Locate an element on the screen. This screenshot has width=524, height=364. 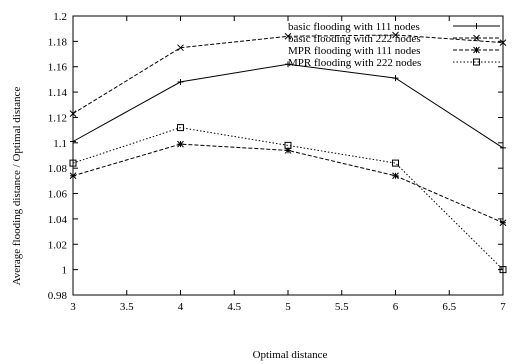
legend-label: MPR flooding with 111 nodes is located at coordinates (354, 51).